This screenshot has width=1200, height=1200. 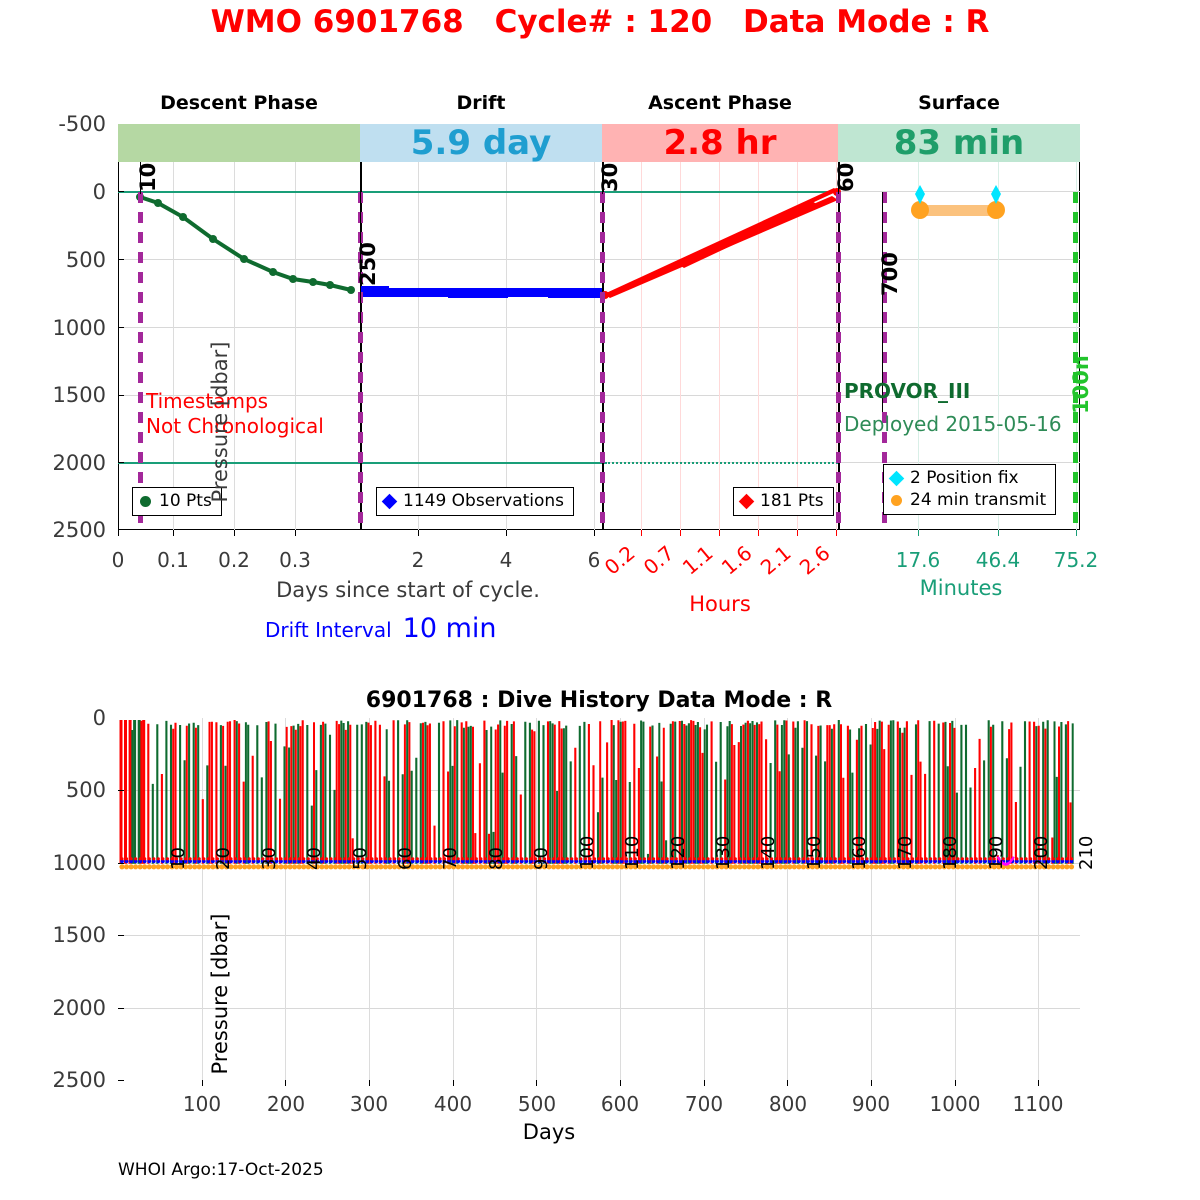 What do you see at coordinates (871, 1104) in the screenshot?
I see `x-tick-label-days-hist: 900` at bounding box center [871, 1104].